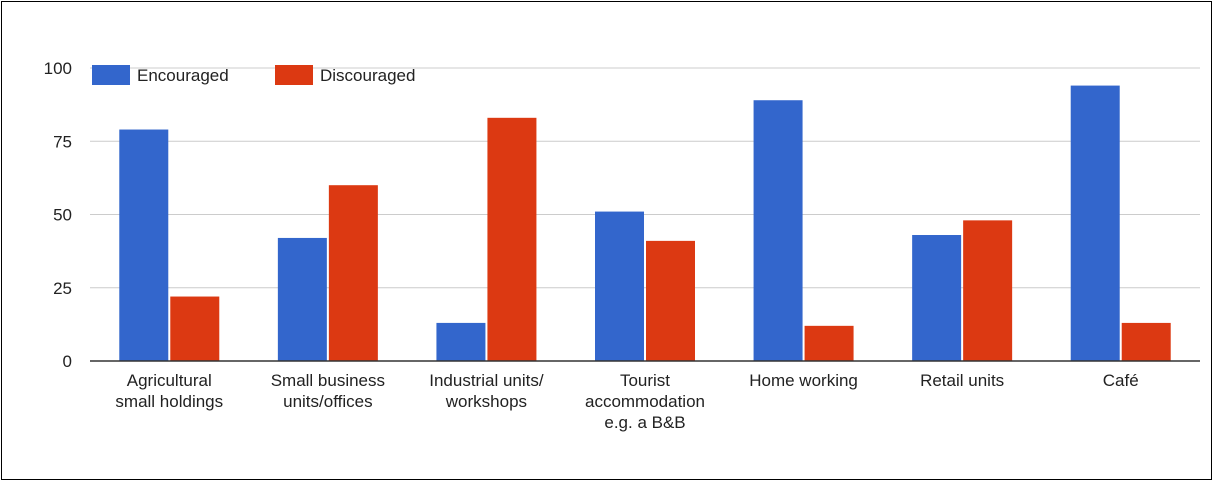 The height and width of the screenshot is (481, 1213). I want to click on x-tick-label: Home working, so click(803, 380).